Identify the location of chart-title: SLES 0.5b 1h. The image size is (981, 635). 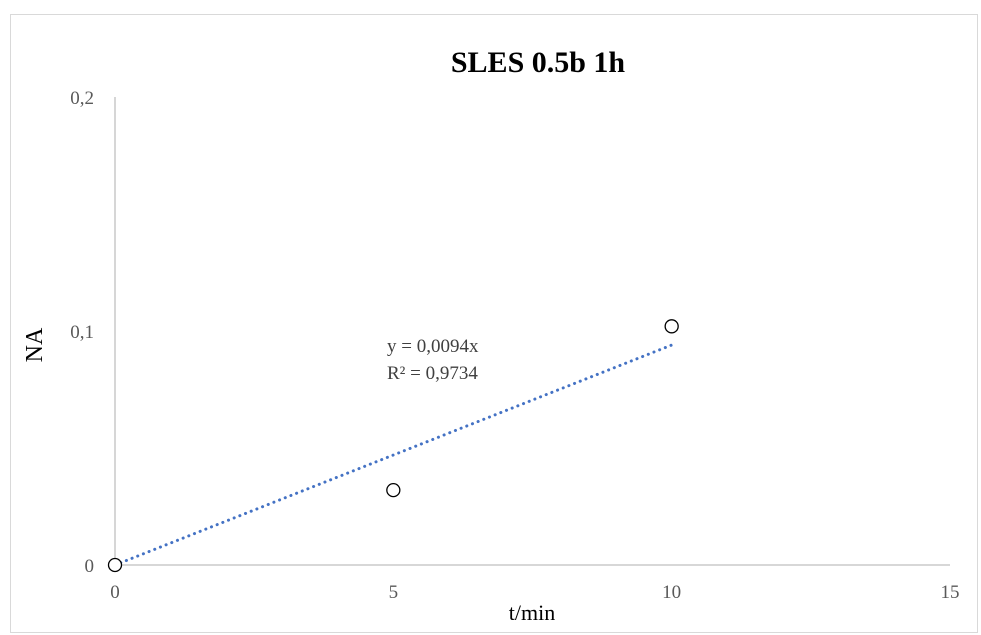
(538, 62).